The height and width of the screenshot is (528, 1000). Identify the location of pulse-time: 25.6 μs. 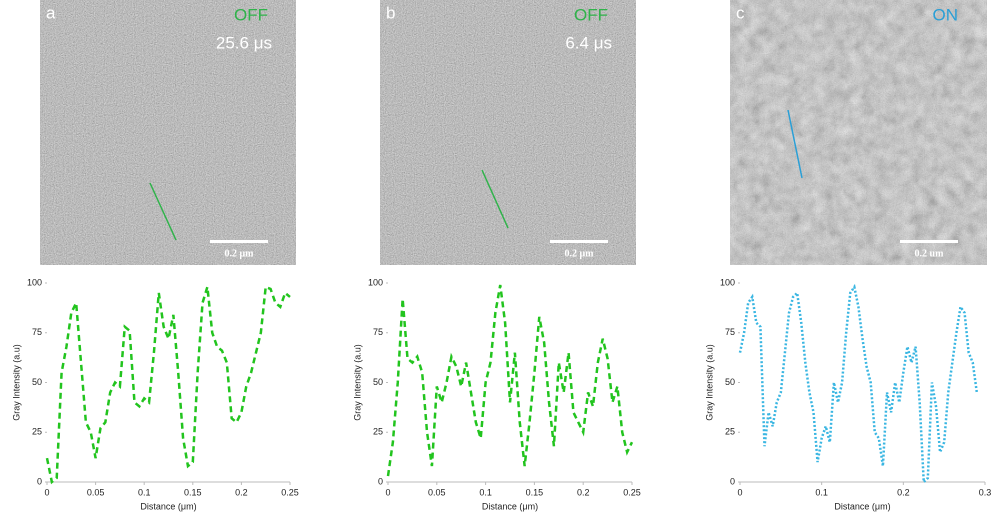
(244, 42).